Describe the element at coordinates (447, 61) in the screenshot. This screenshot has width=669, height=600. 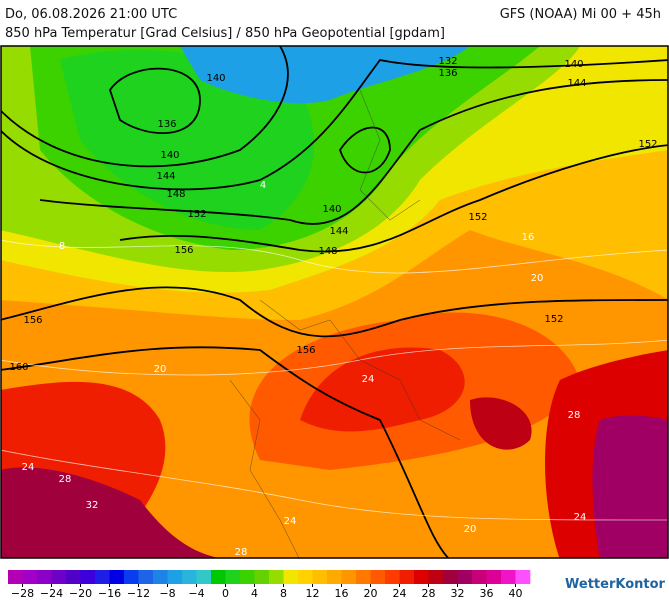
I see `contour-label: 132` at that location.